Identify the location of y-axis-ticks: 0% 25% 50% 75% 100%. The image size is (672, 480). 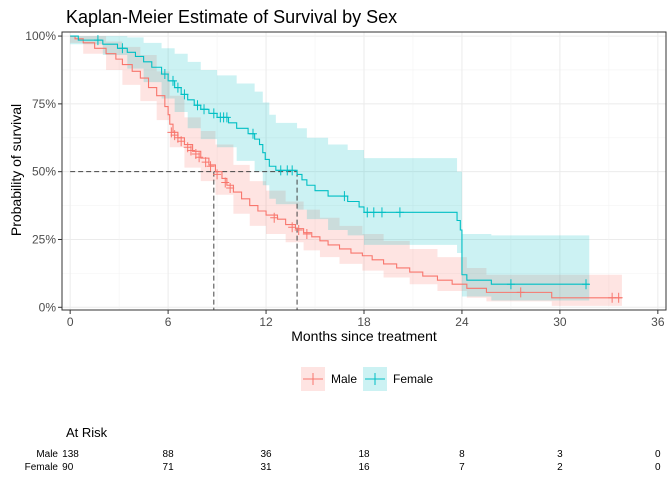
(43, 171).